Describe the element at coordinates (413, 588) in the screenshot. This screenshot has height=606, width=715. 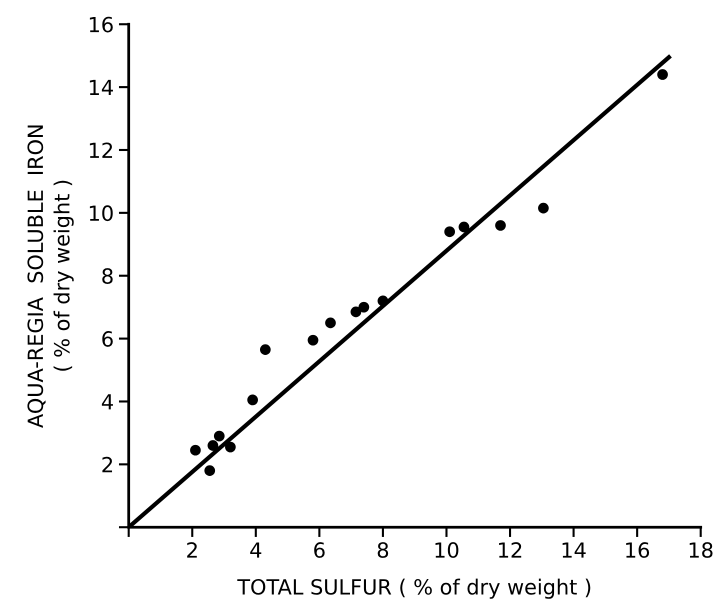
I see `x-axis-title: TOTAL SULFUR ( % of dry weight )` at that location.